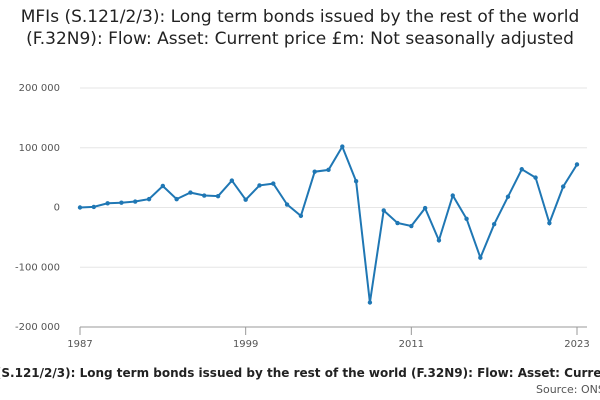 This screenshot has width=600, height=400. Describe the element at coordinates (245, 344) in the screenshot. I see `x-tick-label: 1999` at that location.